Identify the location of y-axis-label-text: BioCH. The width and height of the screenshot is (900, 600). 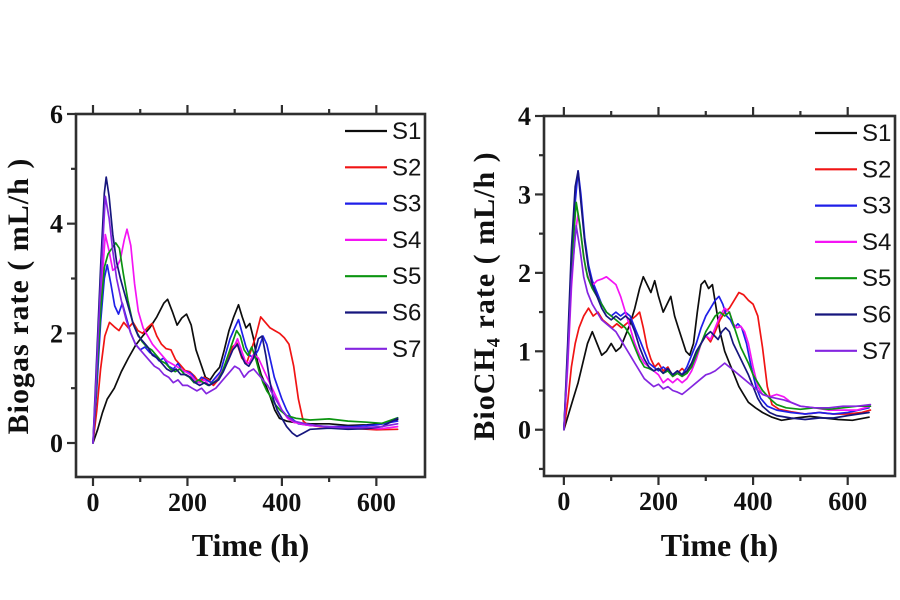
(484, 394).